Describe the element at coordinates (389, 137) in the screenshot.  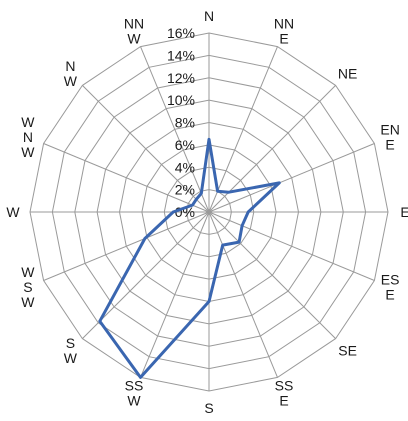
I see `direction-label: EN E` at that location.